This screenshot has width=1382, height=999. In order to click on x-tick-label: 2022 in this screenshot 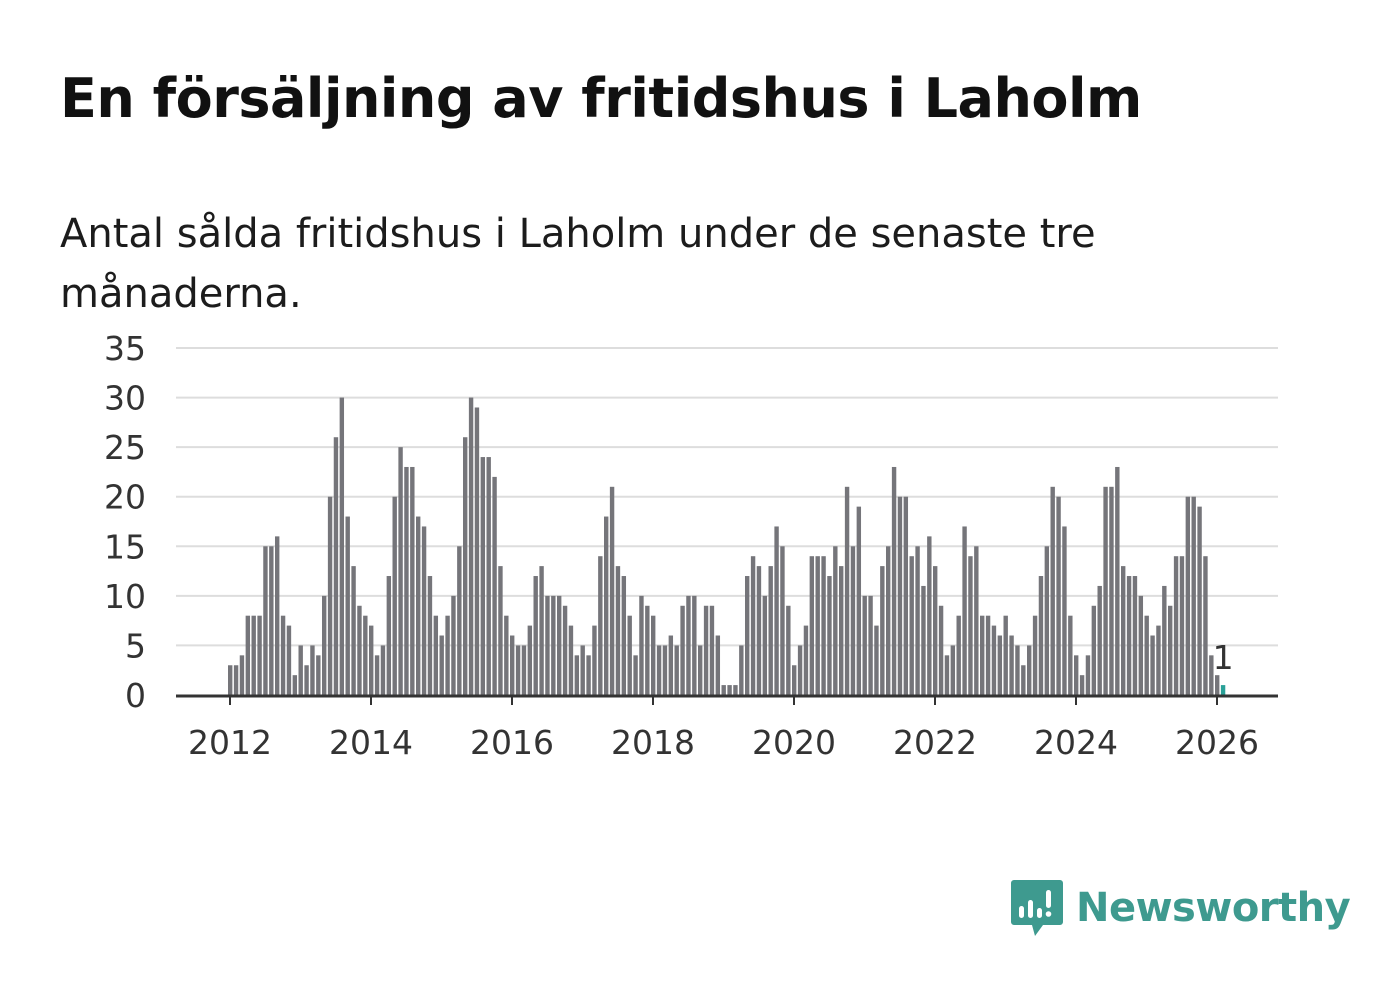, I will do `click(935, 742)`.